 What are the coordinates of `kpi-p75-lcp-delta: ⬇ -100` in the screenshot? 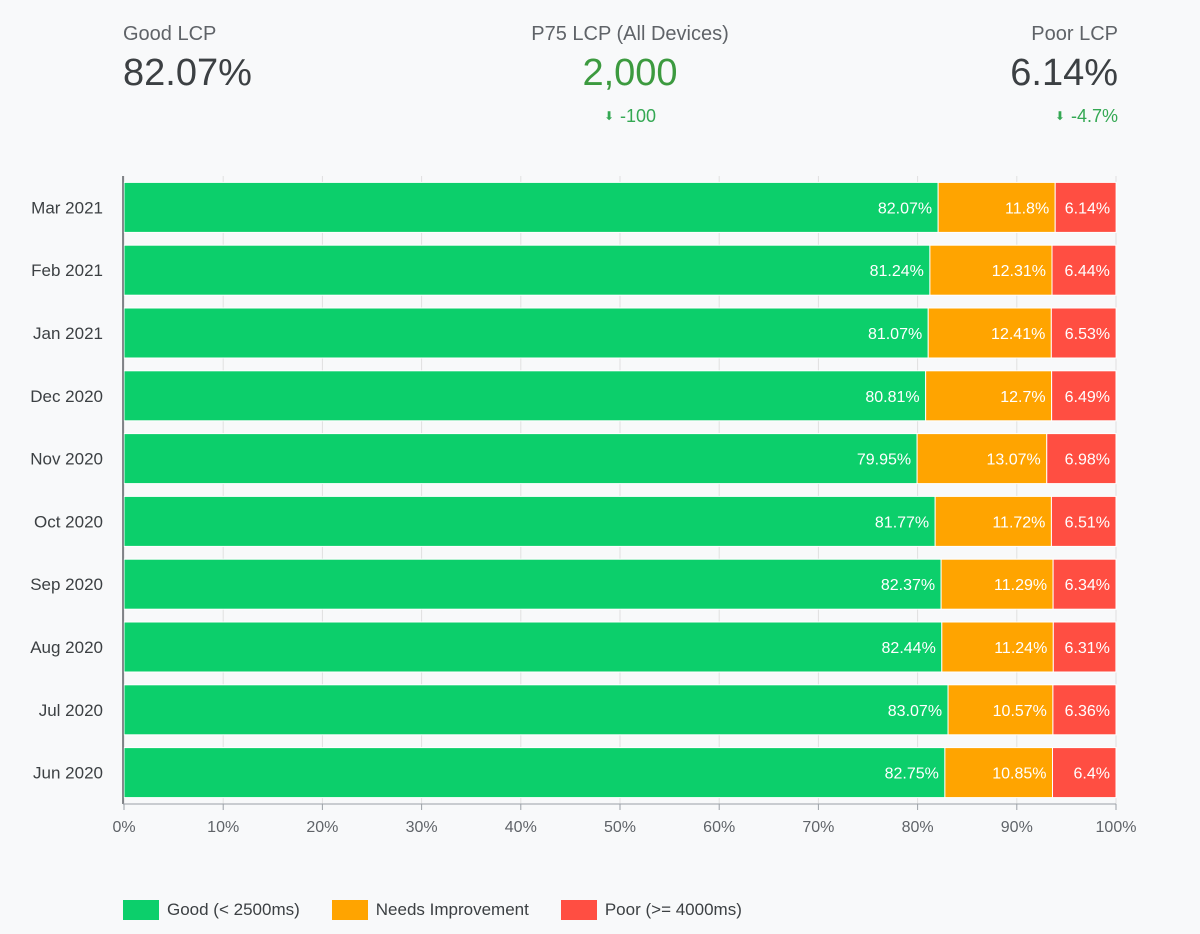 It's located at (630, 116).